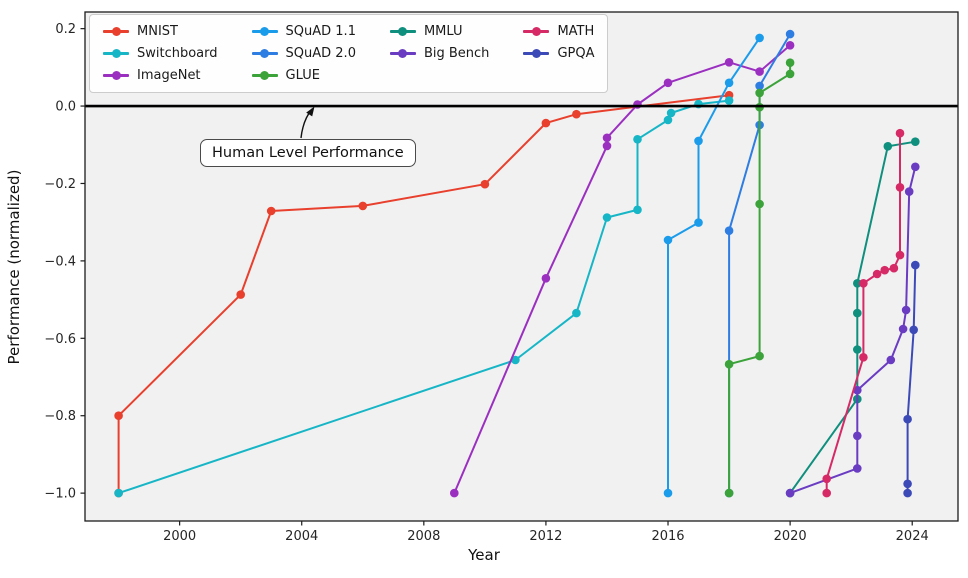 Image resolution: width=968 pixels, height=578 pixels. Describe the element at coordinates (14, 267) in the screenshot. I see `y-axis-label: Performance (normalized)` at that location.